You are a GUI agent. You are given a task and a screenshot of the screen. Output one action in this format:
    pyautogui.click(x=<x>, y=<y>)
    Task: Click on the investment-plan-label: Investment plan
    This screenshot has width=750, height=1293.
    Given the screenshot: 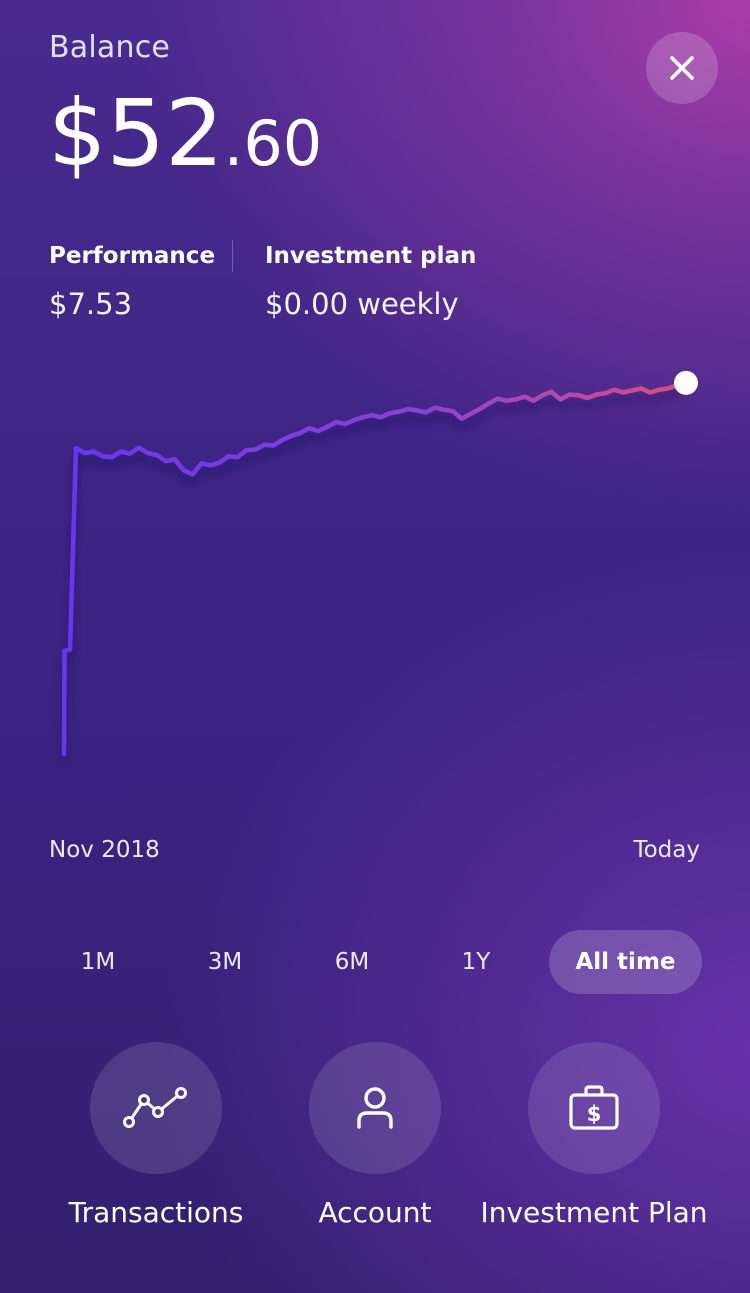 What is the action you would take?
    pyautogui.click(x=371, y=256)
    